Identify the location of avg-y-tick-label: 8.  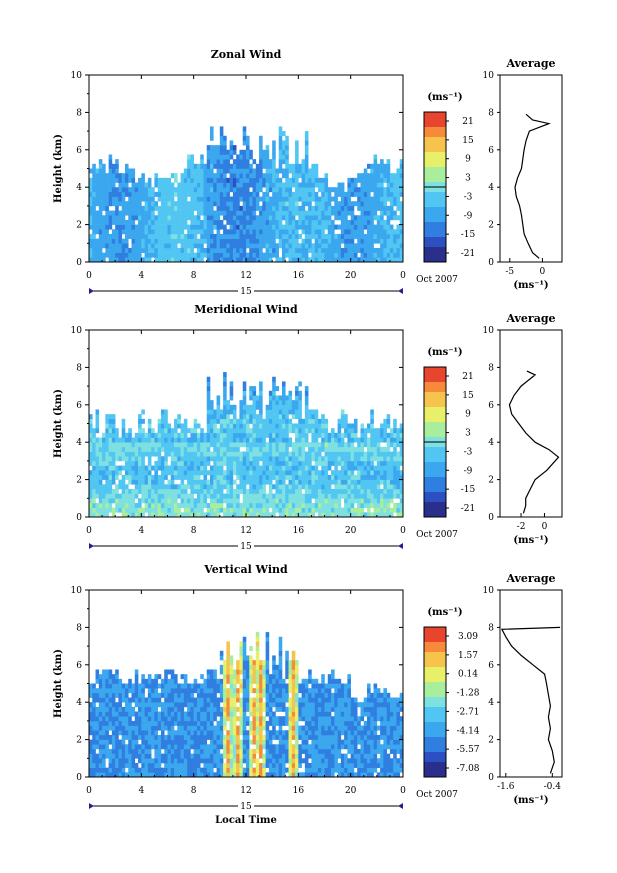
(491, 113).